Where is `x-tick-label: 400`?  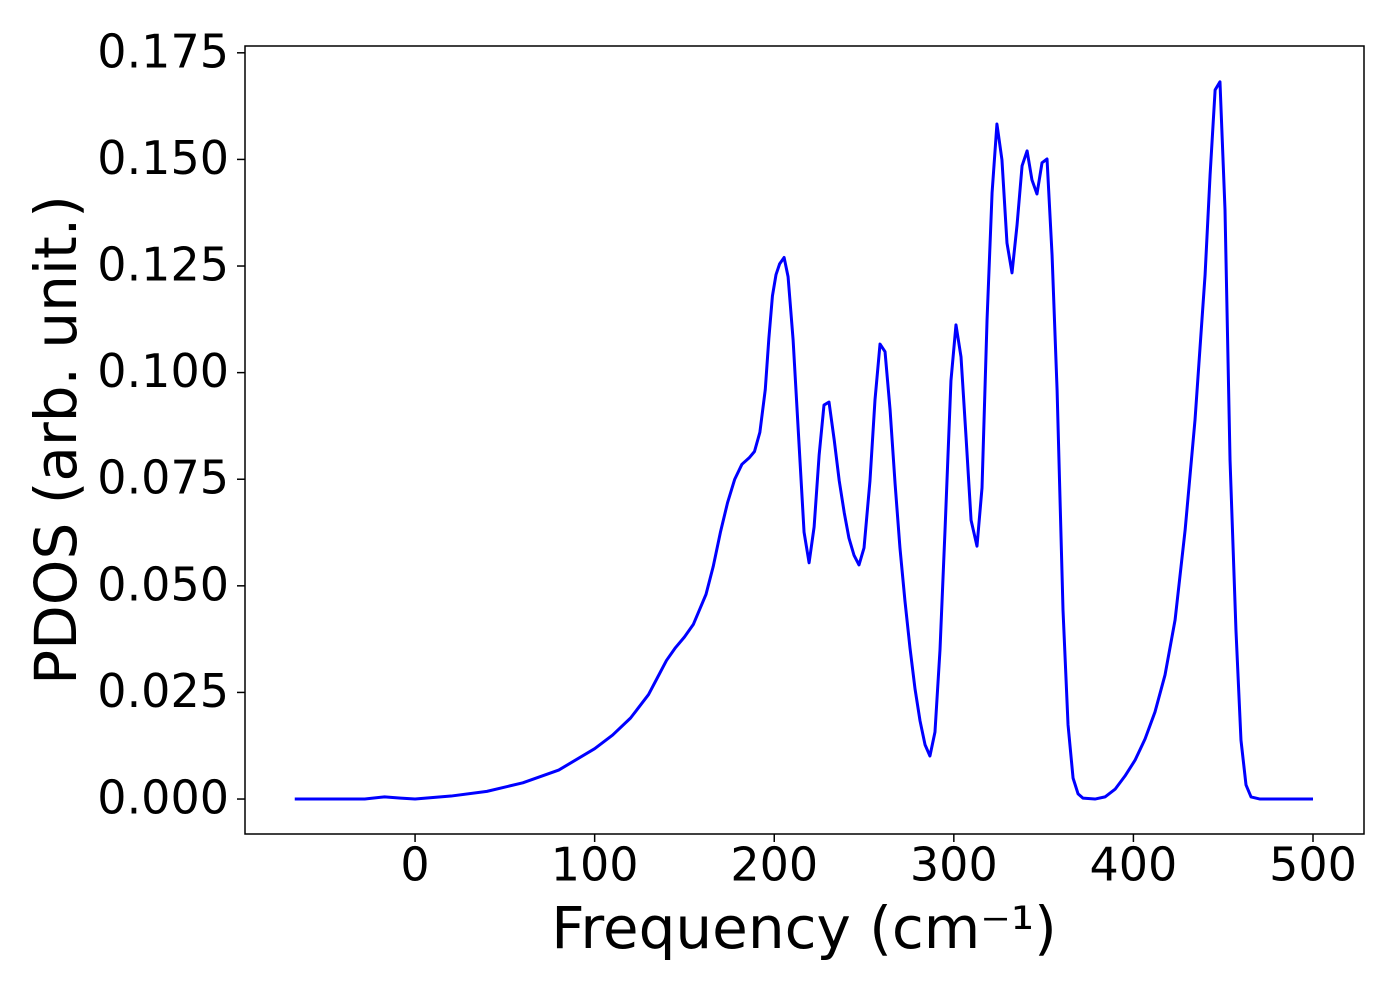
x-tick-label: 400 is located at coordinates (1134, 865).